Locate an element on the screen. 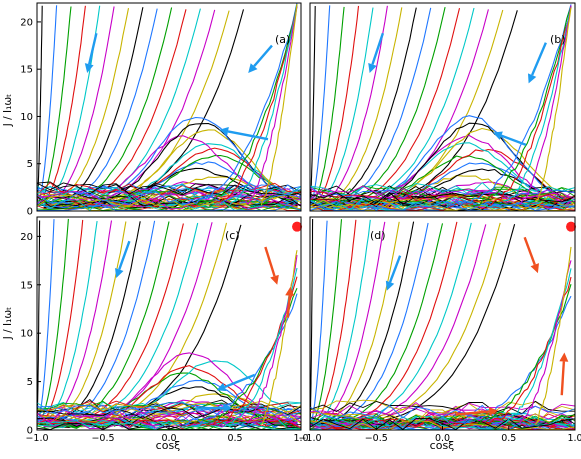  panel-label: (a) is located at coordinates (282, 39).